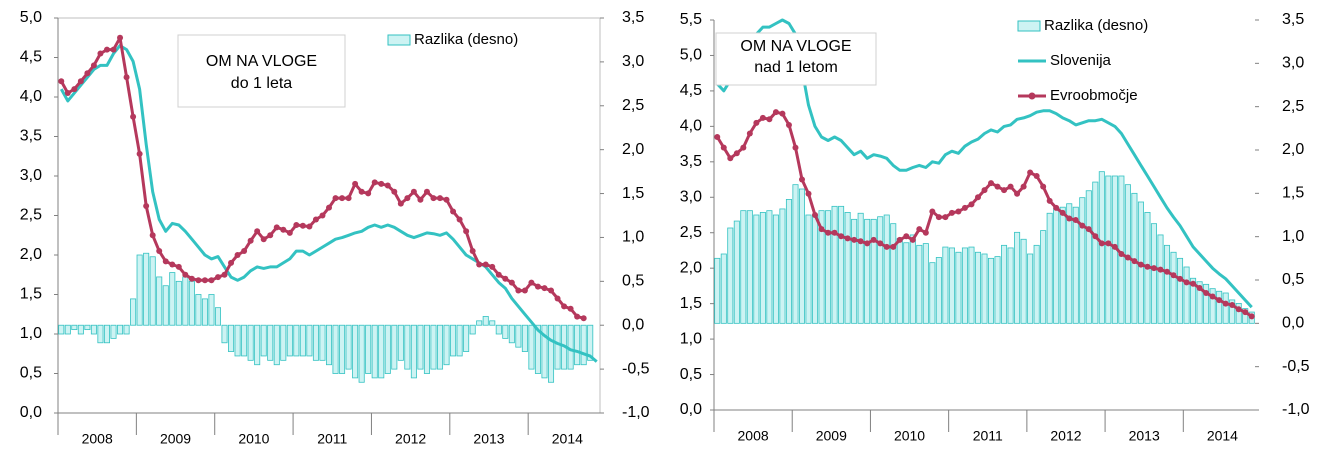 This screenshot has height=452, width=1331. I want to click on y-tick-label: 4,0, so click(691, 126).